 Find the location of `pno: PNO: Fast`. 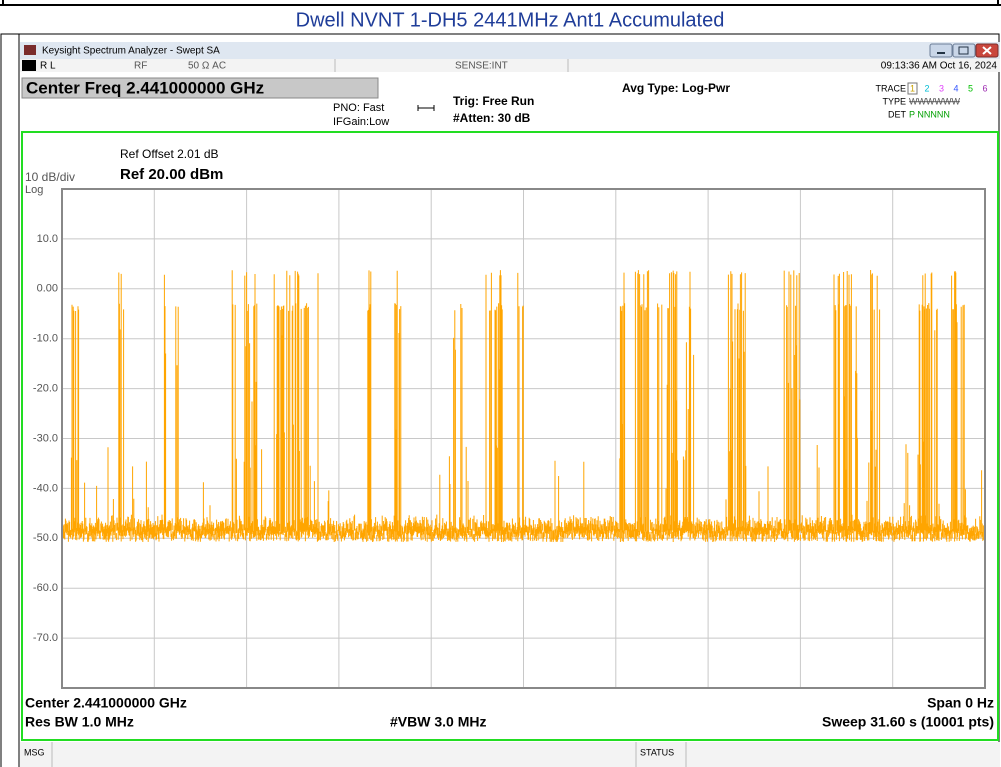

pno: PNO: Fast is located at coordinates (358, 108).